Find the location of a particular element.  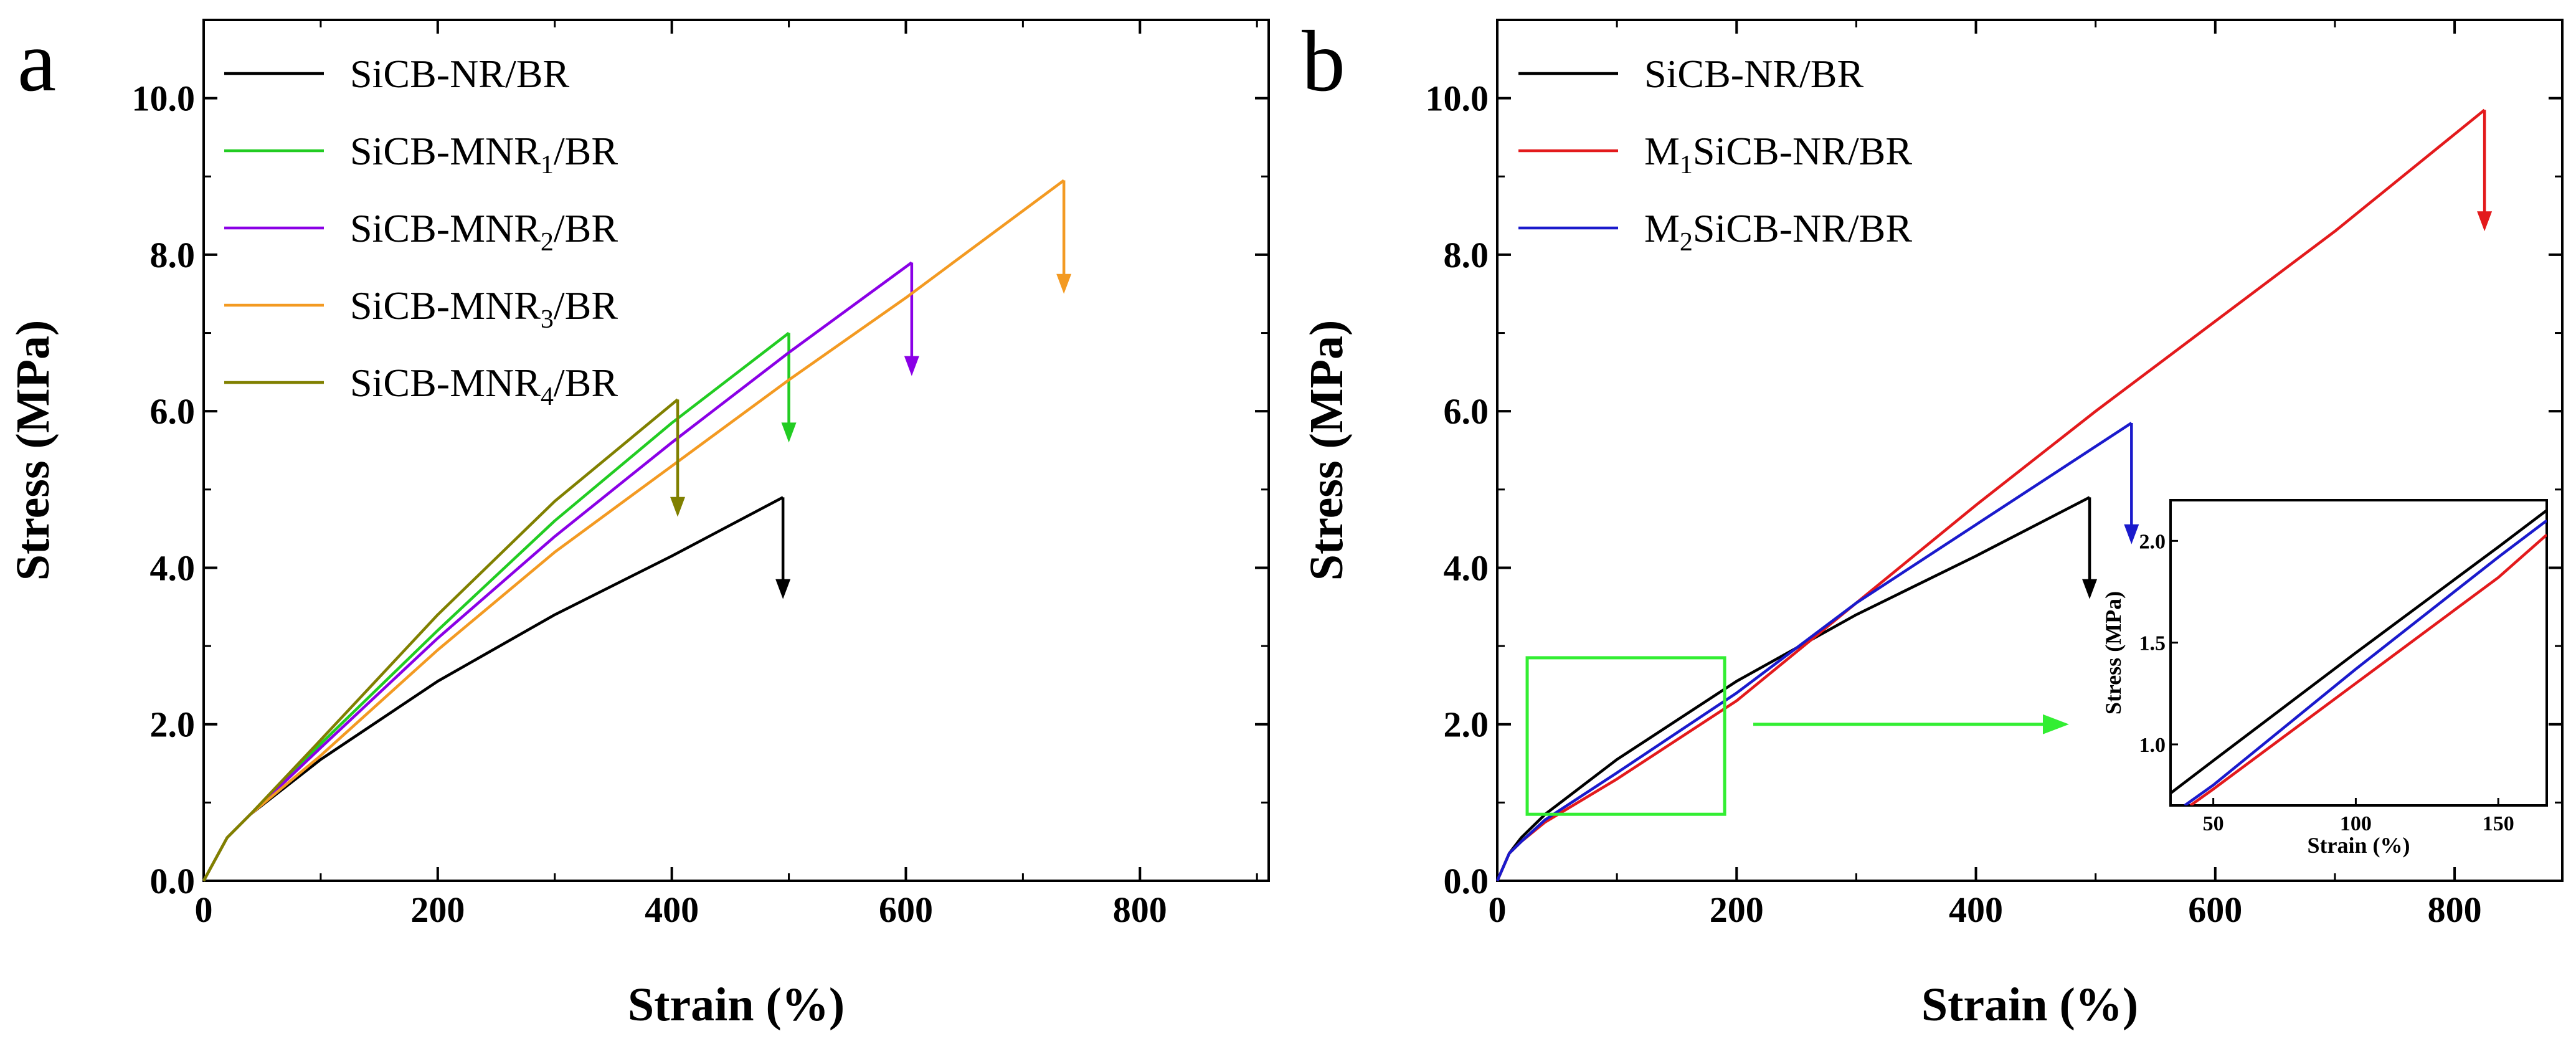

break-arrow-head-m1sicb-nr-br is located at coordinates (2485, 222).